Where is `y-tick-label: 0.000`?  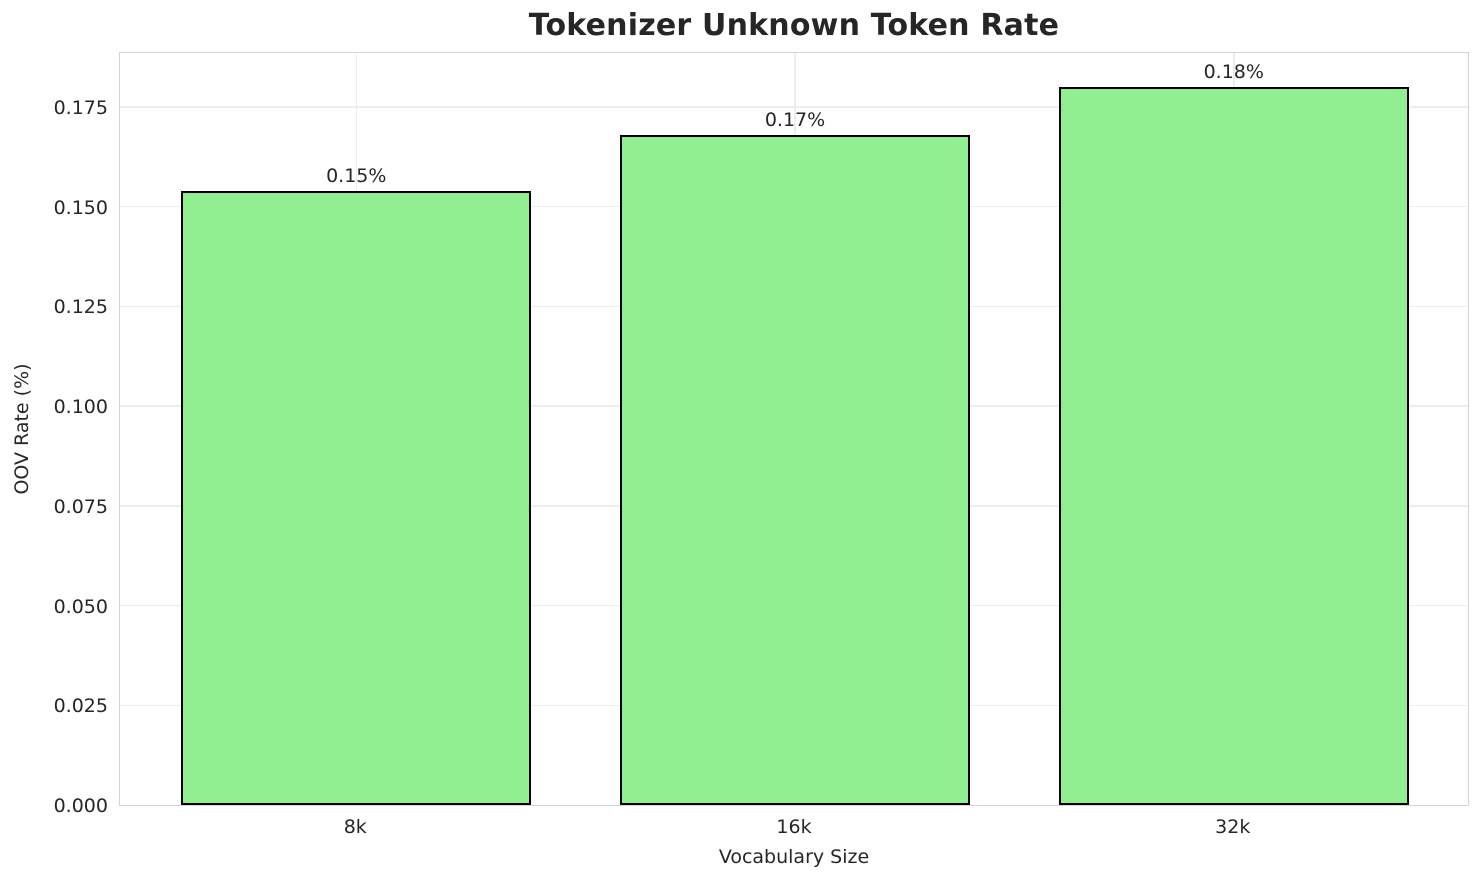 y-tick-label: 0.000 is located at coordinates (80, 806).